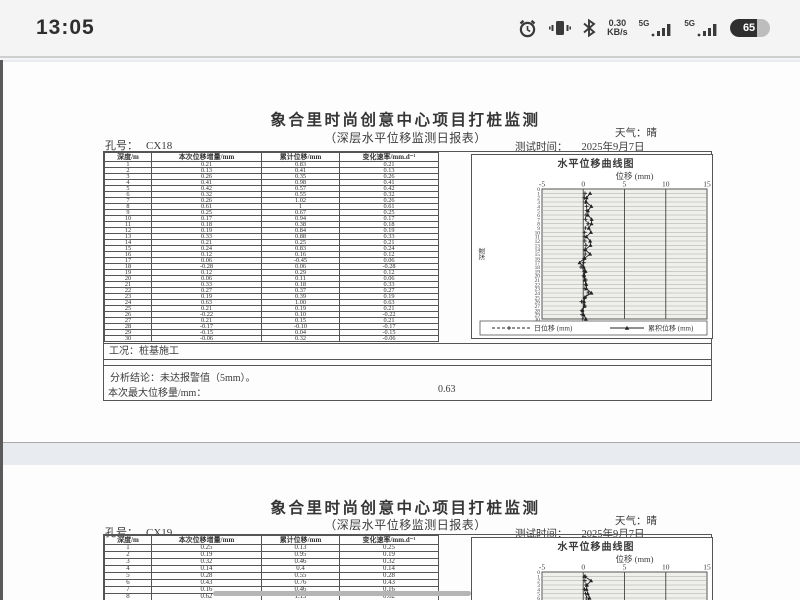 Image resolution: width=800 pixels, height=600 pixels. Describe the element at coordinates (271, 562) in the screenshot. I see `table-row: 3 0.32 0.46 0.32` at that location.